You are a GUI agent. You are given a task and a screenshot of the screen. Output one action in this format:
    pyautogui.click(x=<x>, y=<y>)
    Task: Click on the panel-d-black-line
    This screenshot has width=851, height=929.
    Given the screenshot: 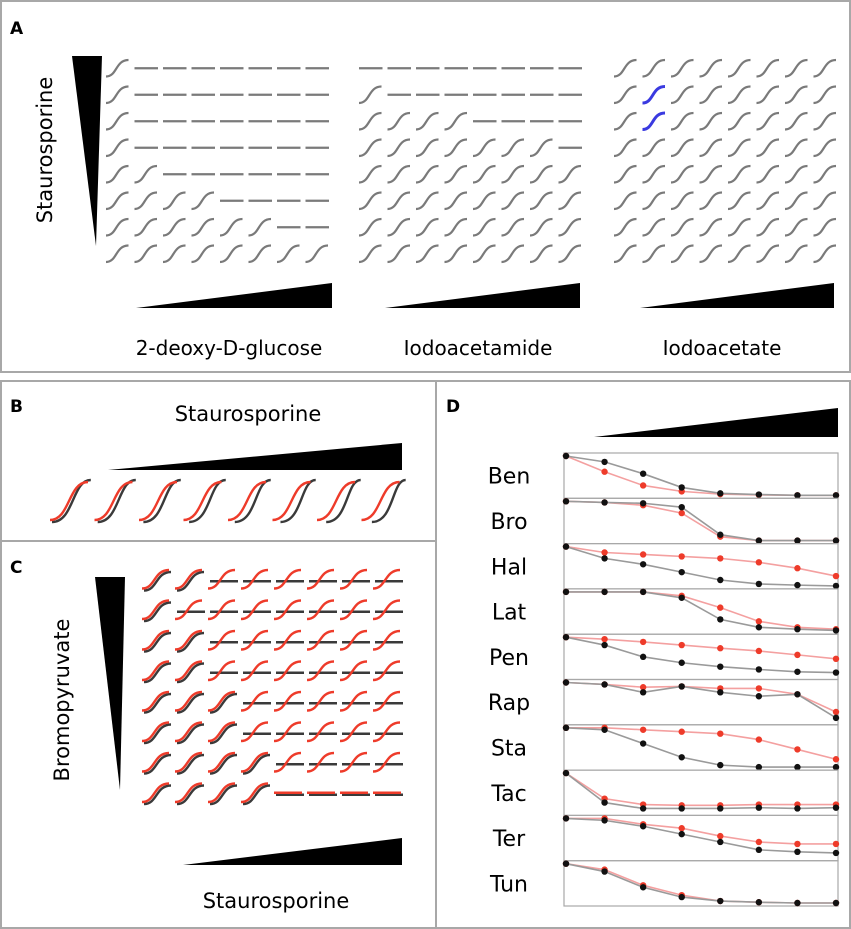 What is the action you would take?
    pyautogui.click(x=700, y=521)
    